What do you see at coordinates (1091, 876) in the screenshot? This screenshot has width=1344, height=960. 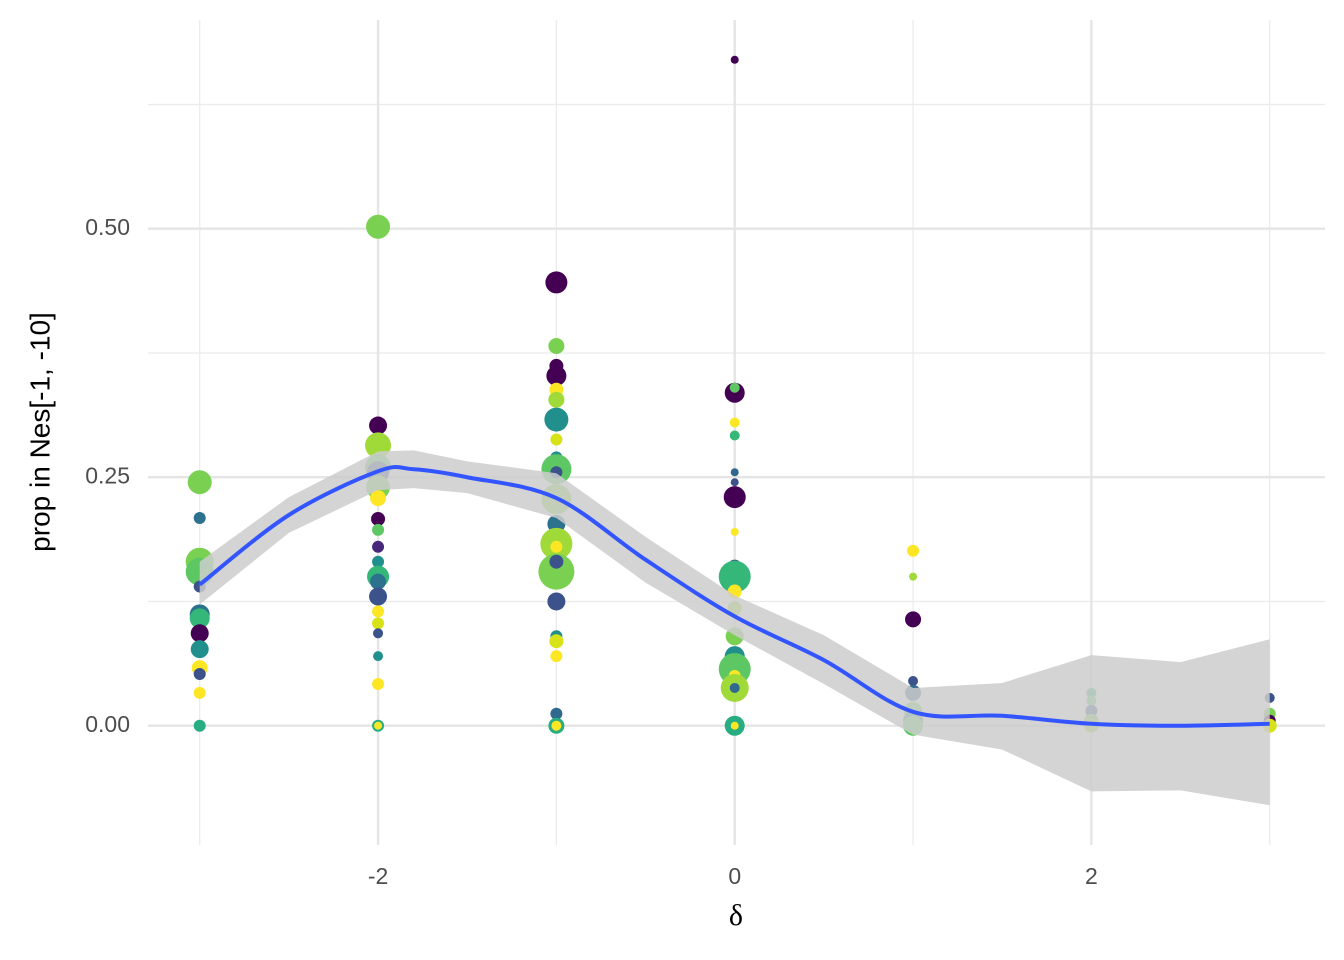 I see `x-tick-label: 2` at bounding box center [1091, 876].